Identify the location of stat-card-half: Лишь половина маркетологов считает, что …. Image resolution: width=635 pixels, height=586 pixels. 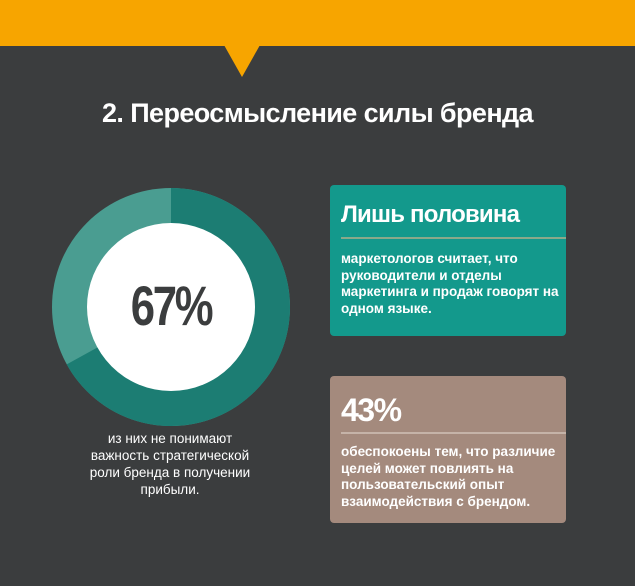
(448, 260).